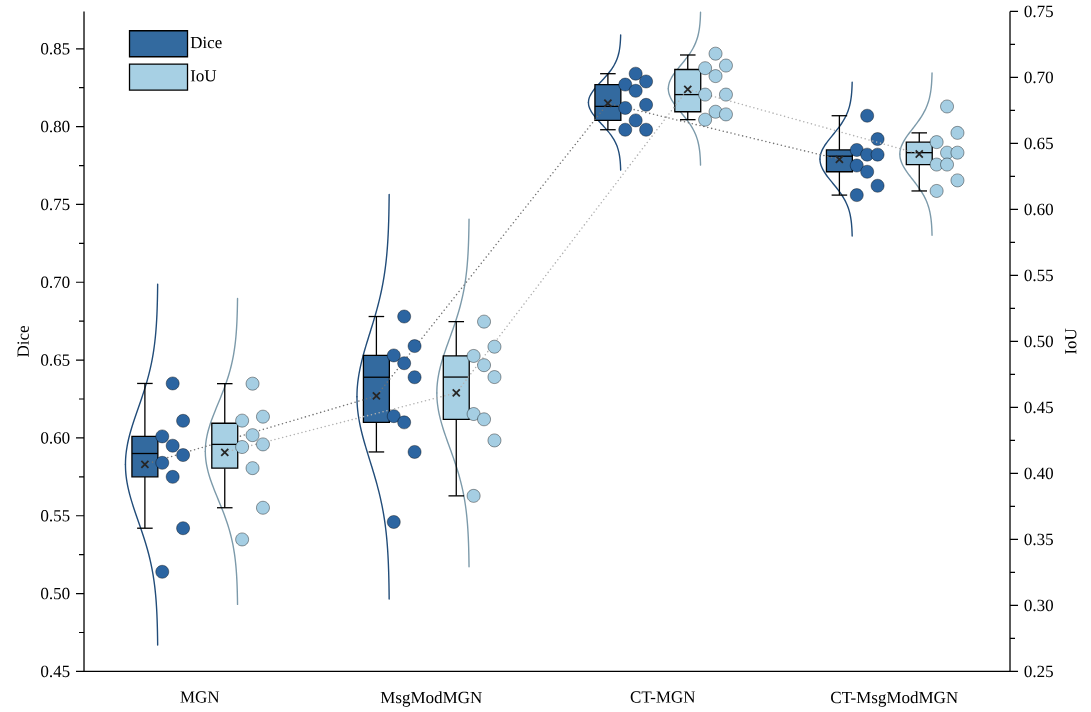  What do you see at coordinates (203, 76) in the screenshot?
I see `legend-label: IoU` at bounding box center [203, 76].